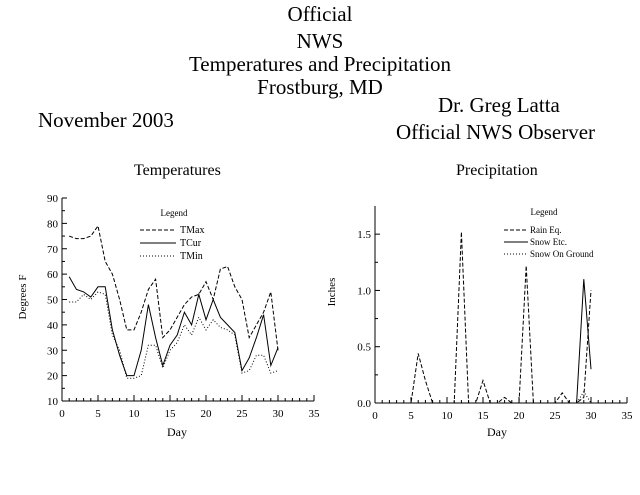  Describe the element at coordinates (177, 170) in the screenshot. I see `temperature-chart-title: Temperatures` at that location.